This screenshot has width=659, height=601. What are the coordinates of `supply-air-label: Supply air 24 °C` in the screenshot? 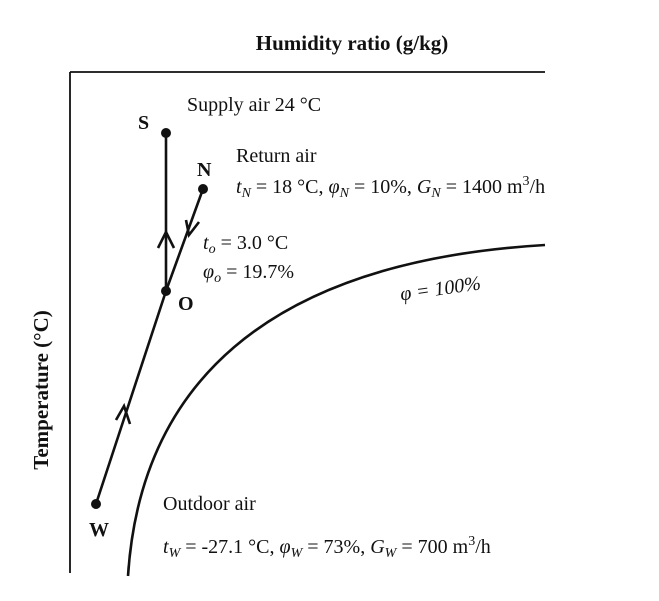 It's located at (254, 105).